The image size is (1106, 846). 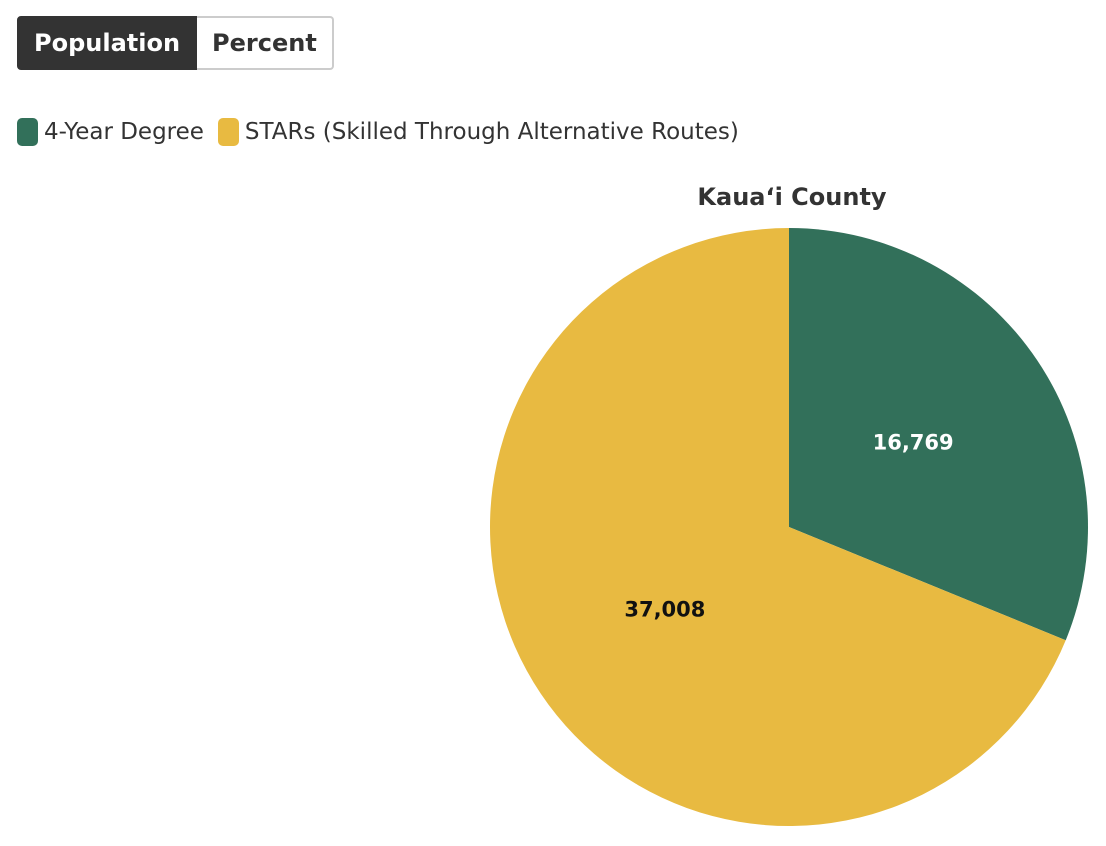 I want to click on pie-slice, so click(x=938, y=434).